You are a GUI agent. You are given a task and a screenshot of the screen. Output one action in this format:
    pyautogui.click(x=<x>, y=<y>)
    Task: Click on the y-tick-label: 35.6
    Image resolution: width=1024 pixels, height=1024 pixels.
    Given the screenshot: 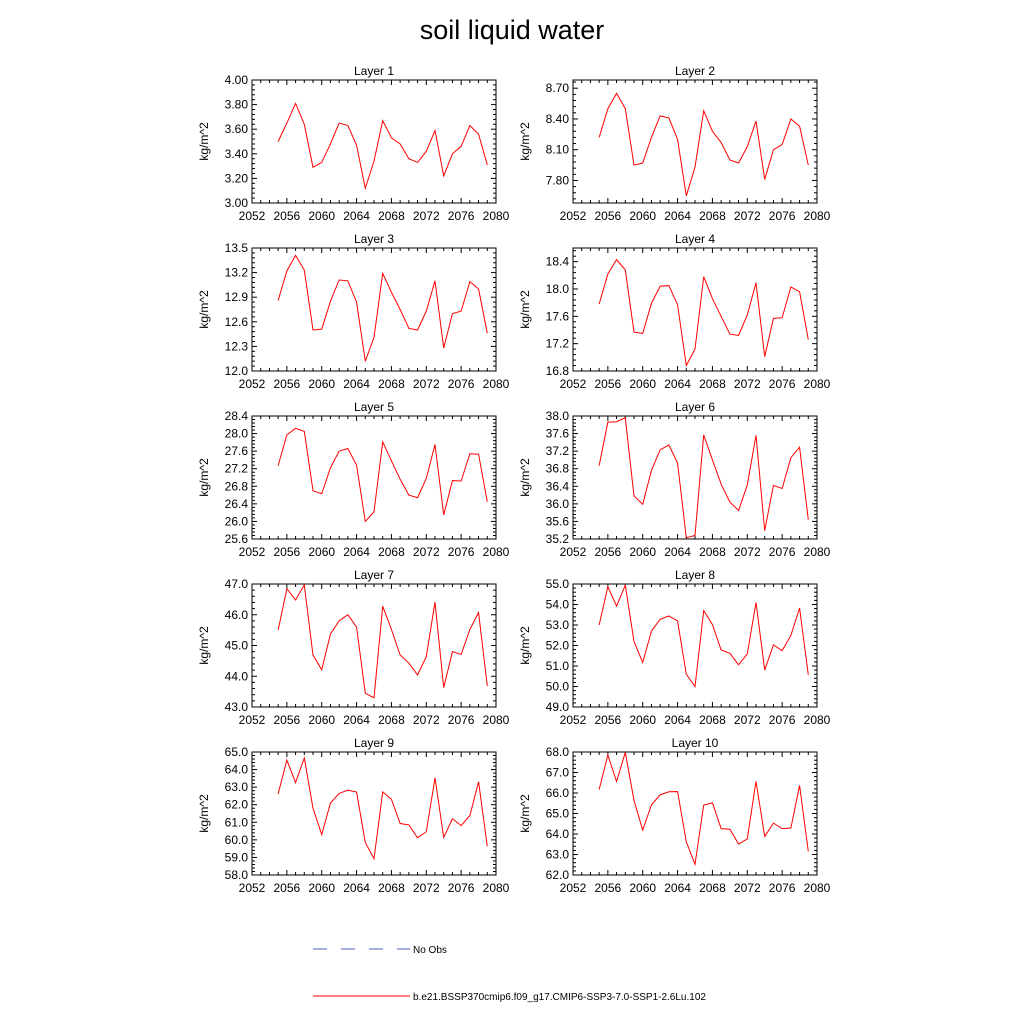 What is the action you would take?
    pyautogui.click(x=558, y=521)
    